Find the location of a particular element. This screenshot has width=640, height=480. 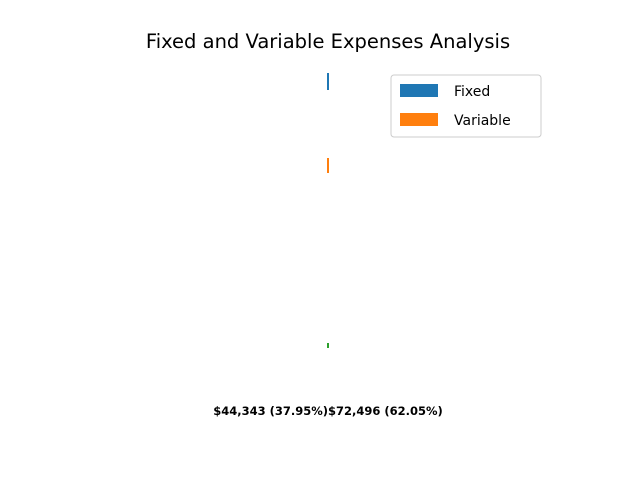

bar-fixed is located at coordinates (328, 81).